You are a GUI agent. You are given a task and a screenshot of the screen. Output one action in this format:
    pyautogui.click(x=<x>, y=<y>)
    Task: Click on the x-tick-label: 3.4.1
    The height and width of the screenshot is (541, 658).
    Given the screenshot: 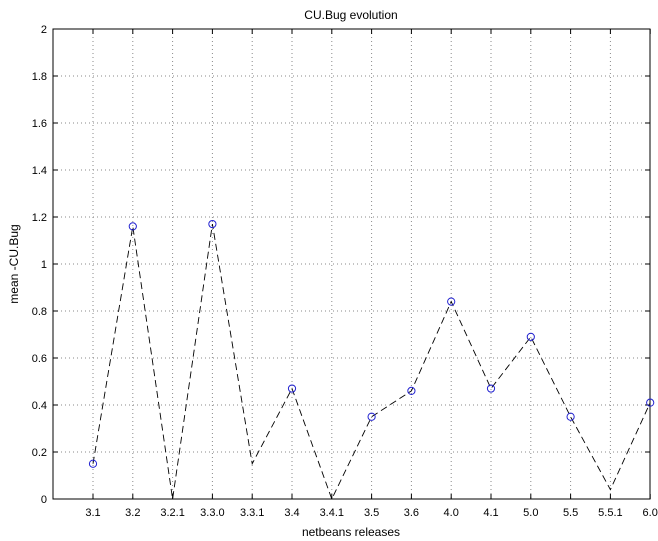 What is the action you would take?
    pyautogui.click(x=332, y=513)
    